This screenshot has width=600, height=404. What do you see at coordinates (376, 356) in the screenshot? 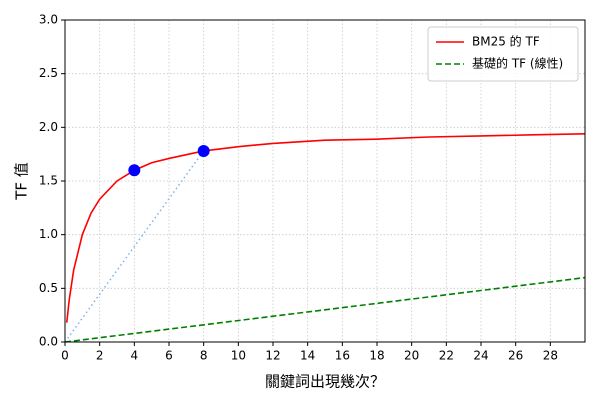
I see `x-tick-label: 18` at bounding box center [376, 356].